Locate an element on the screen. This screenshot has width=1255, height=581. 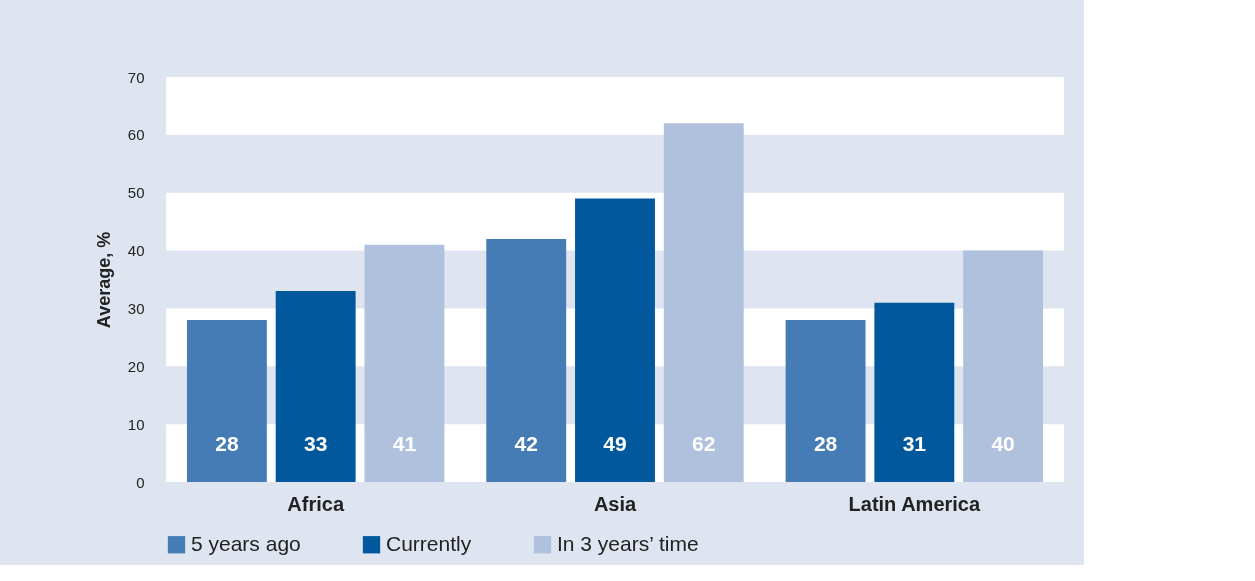
data-label: 42 is located at coordinates (526, 443).